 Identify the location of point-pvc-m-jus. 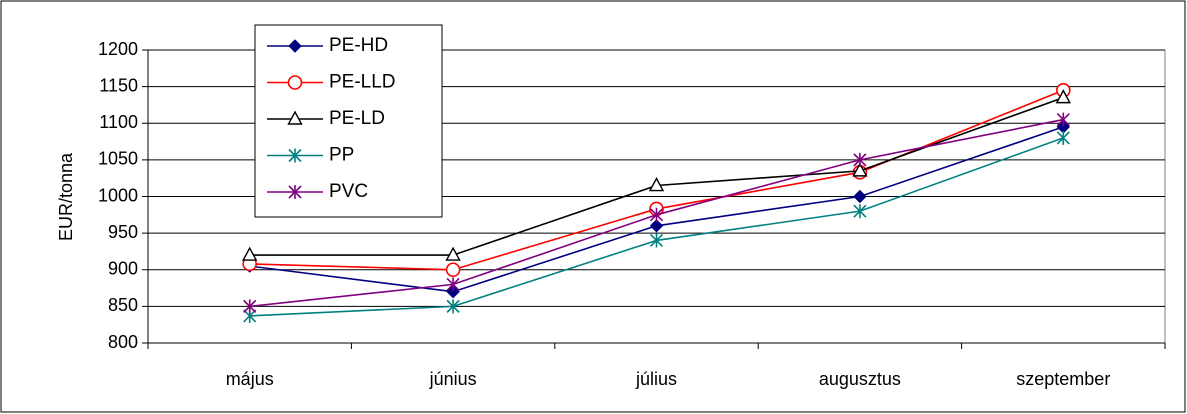
(250, 306).